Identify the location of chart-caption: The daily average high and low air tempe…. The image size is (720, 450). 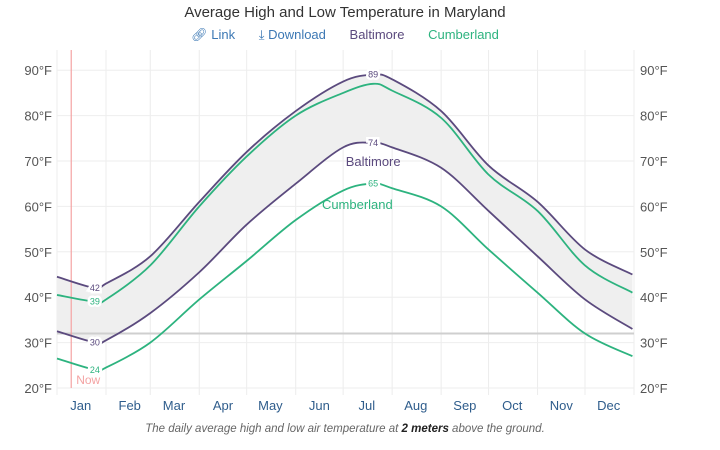
(345, 429).